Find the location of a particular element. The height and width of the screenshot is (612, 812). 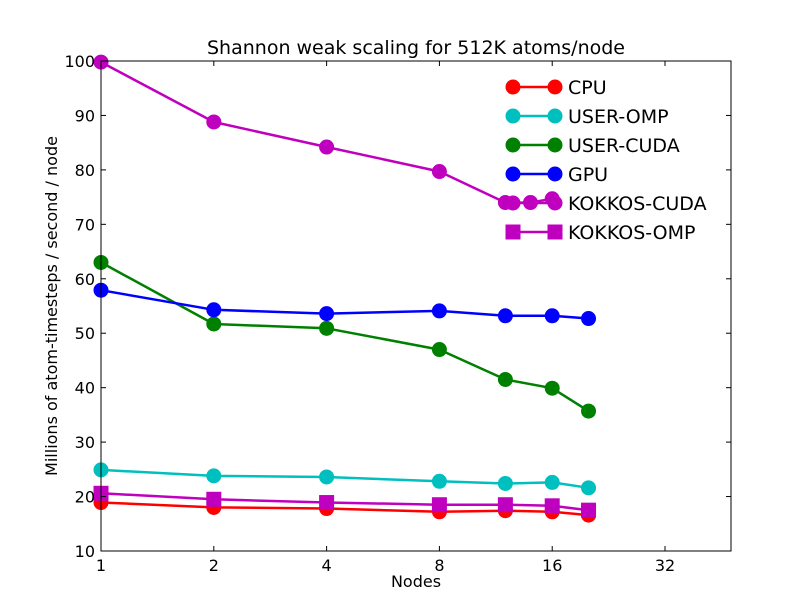

x-tick-label: 16 is located at coordinates (552, 565).